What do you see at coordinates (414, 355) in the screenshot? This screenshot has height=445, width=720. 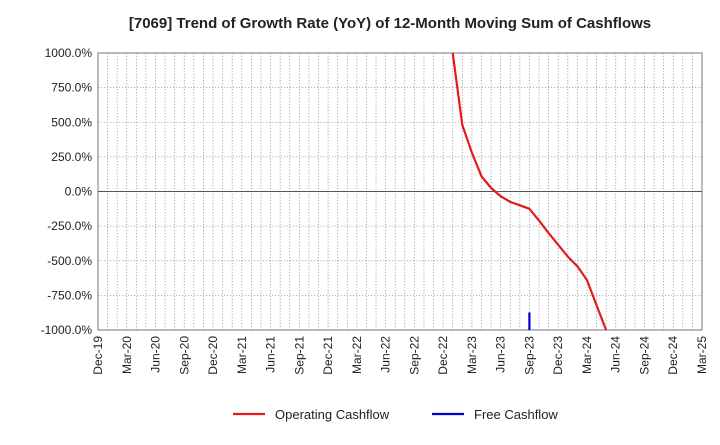 I see `x-tick-label: Sep-22` at bounding box center [414, 355].